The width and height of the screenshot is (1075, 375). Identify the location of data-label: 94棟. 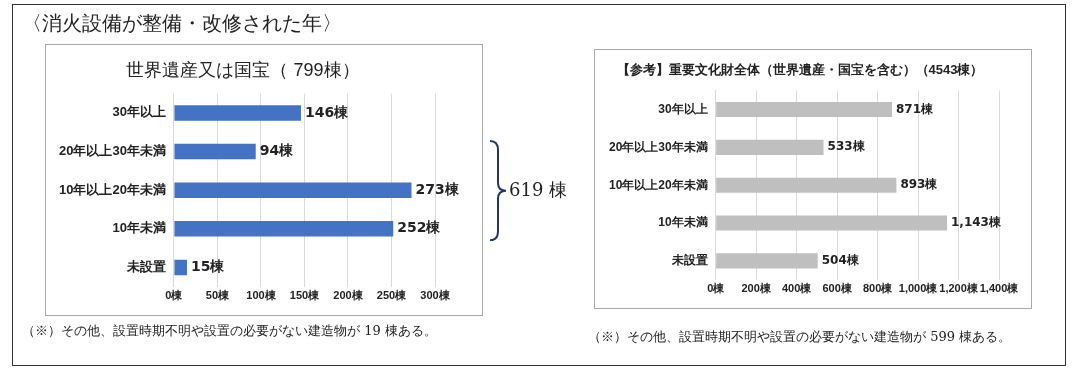
(277, 150).